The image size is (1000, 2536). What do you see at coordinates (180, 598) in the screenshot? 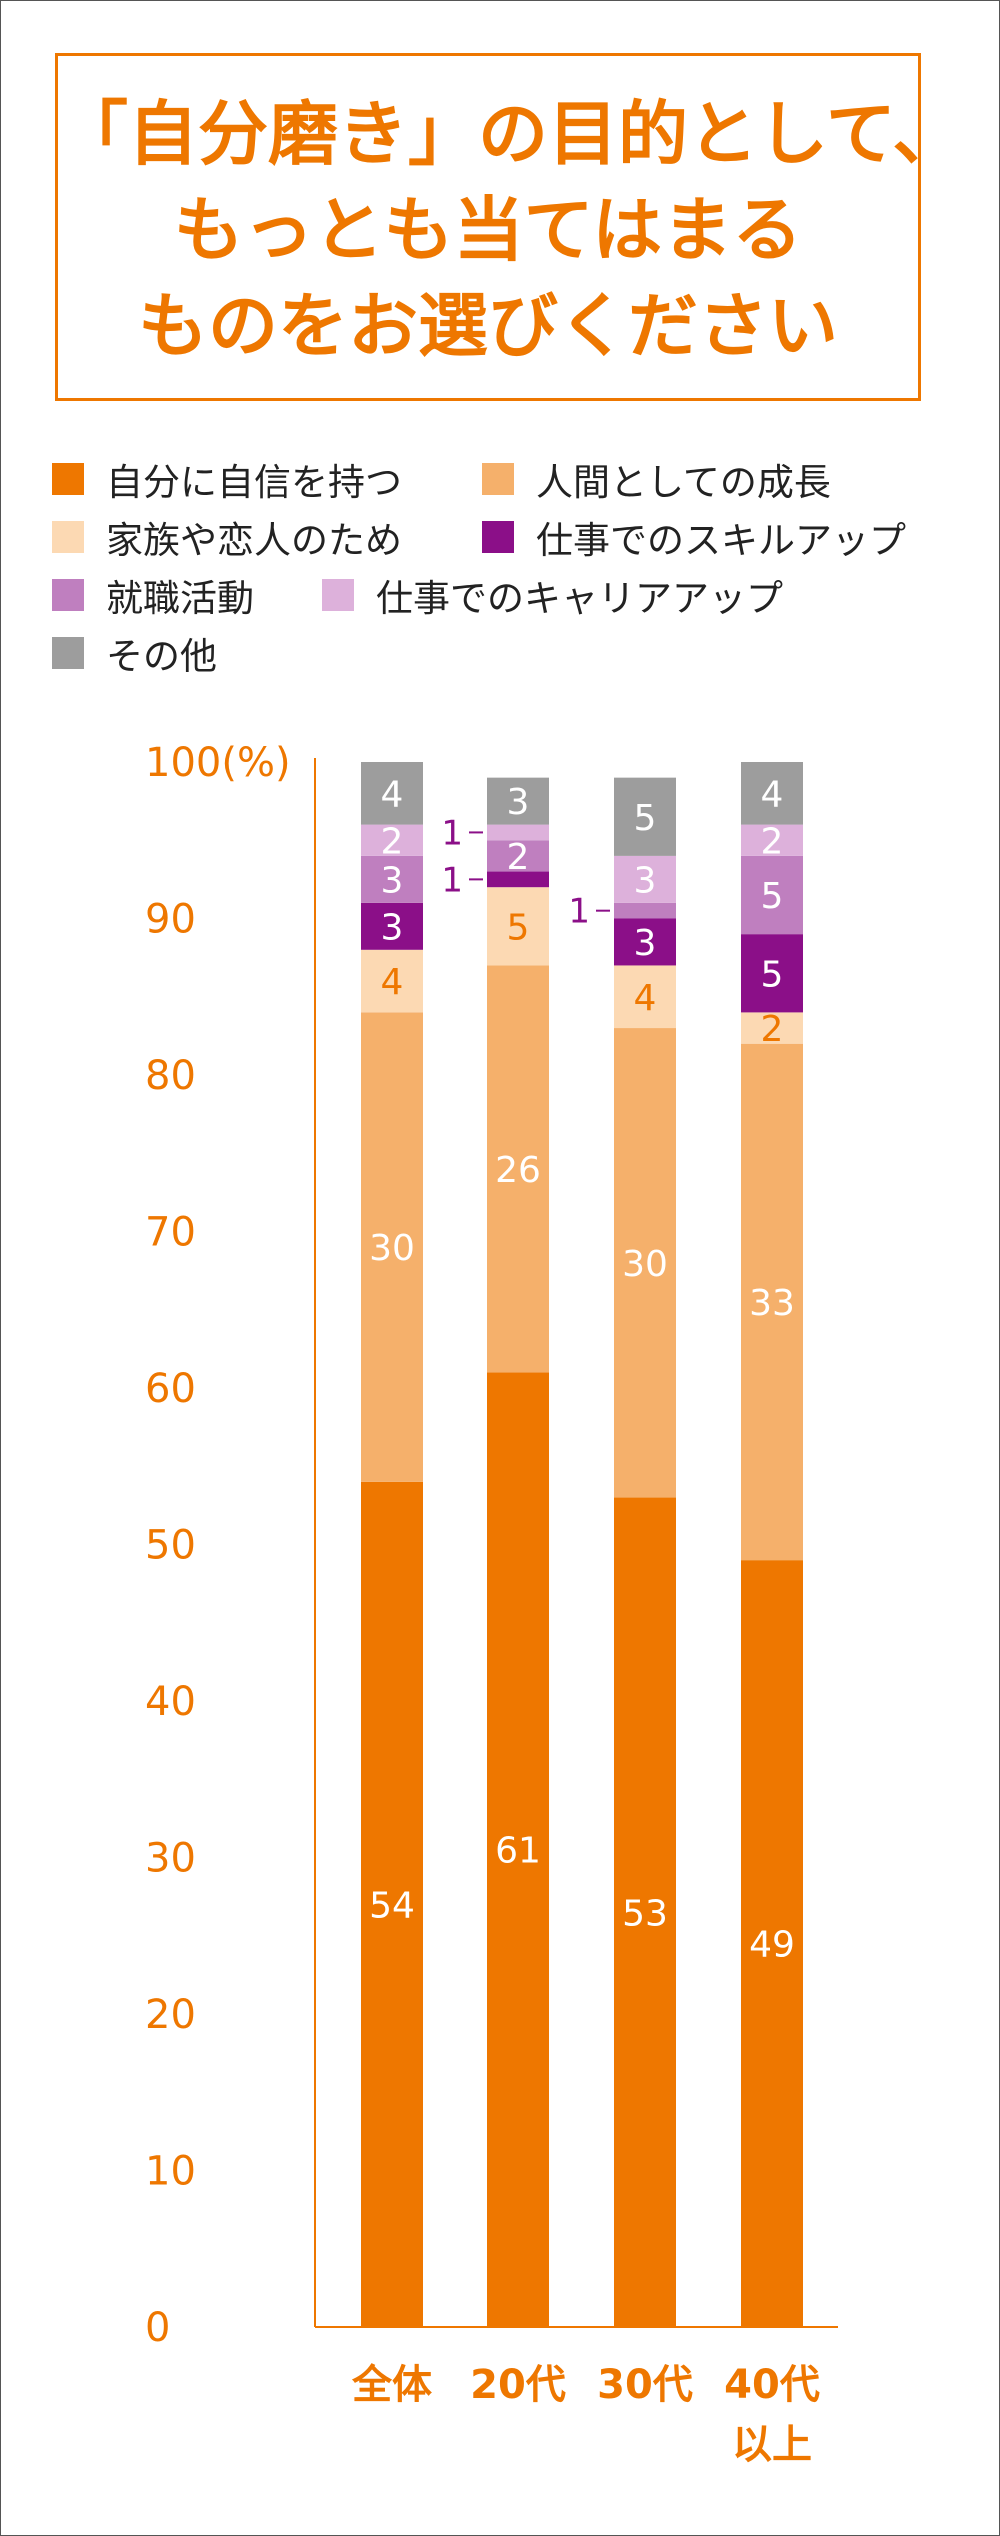
I see `legend-label: 就職活動` at bounding box center [180, 598].